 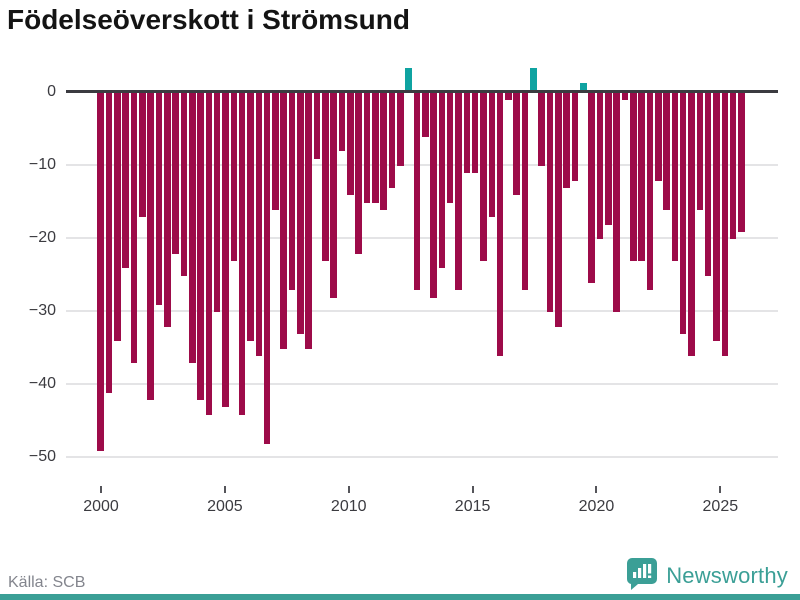 I want to click on x-axis-label: 2005, so click(x=225, y=506).